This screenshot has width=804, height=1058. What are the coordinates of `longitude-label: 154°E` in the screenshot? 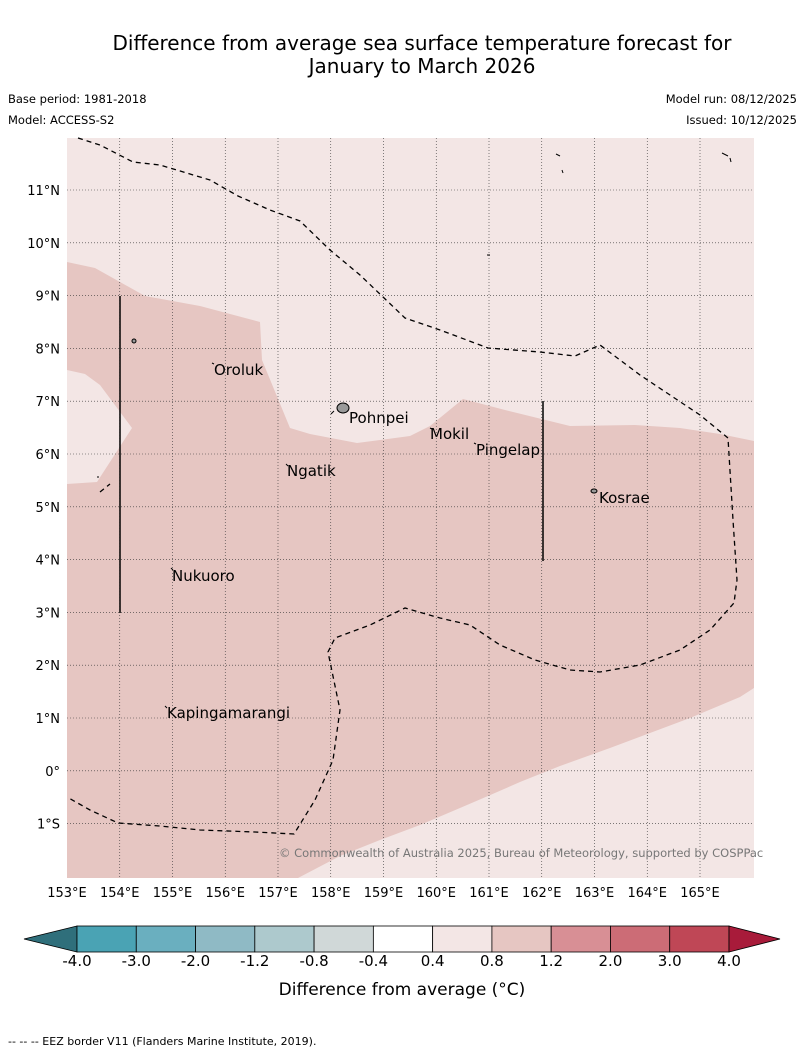 It's located at (120, 893).